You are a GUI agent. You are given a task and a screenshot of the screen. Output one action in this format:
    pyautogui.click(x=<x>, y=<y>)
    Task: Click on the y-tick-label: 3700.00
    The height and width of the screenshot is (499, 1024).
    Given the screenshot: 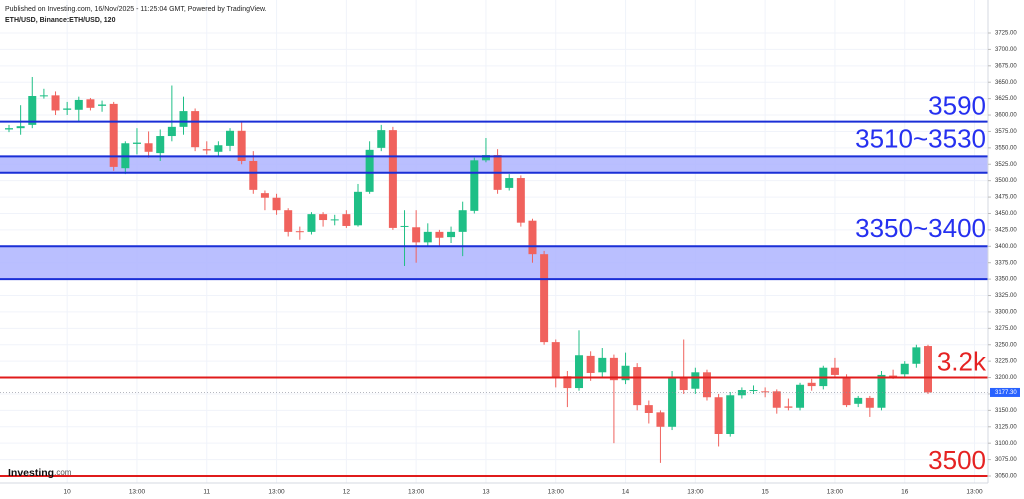 What is the action you would take?
    pyautogui.click(x=1006, y=50)
    